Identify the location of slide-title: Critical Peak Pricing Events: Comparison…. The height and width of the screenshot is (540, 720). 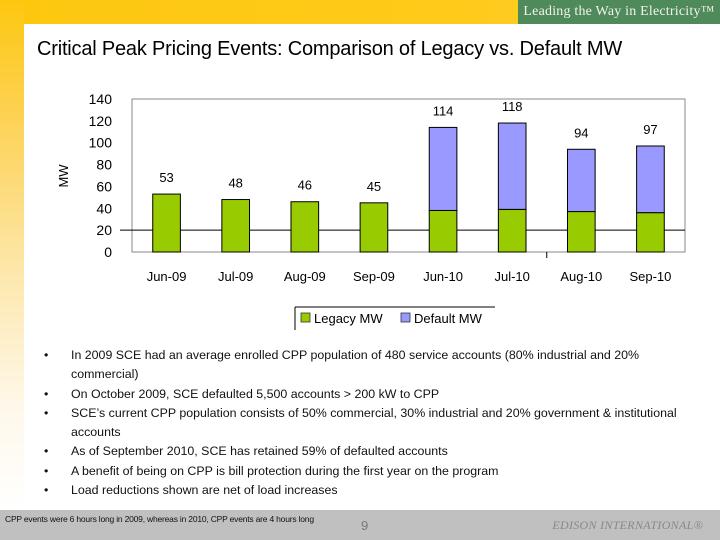
(329, 49).